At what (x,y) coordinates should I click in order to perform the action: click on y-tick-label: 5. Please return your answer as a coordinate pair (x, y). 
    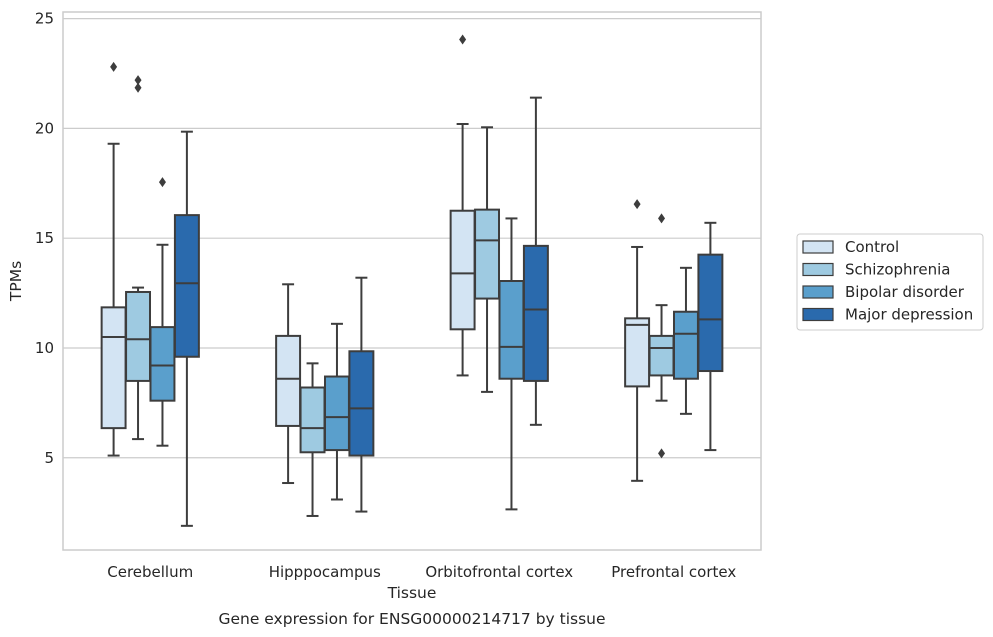
    Looking at the image, I should click on (49, 458).